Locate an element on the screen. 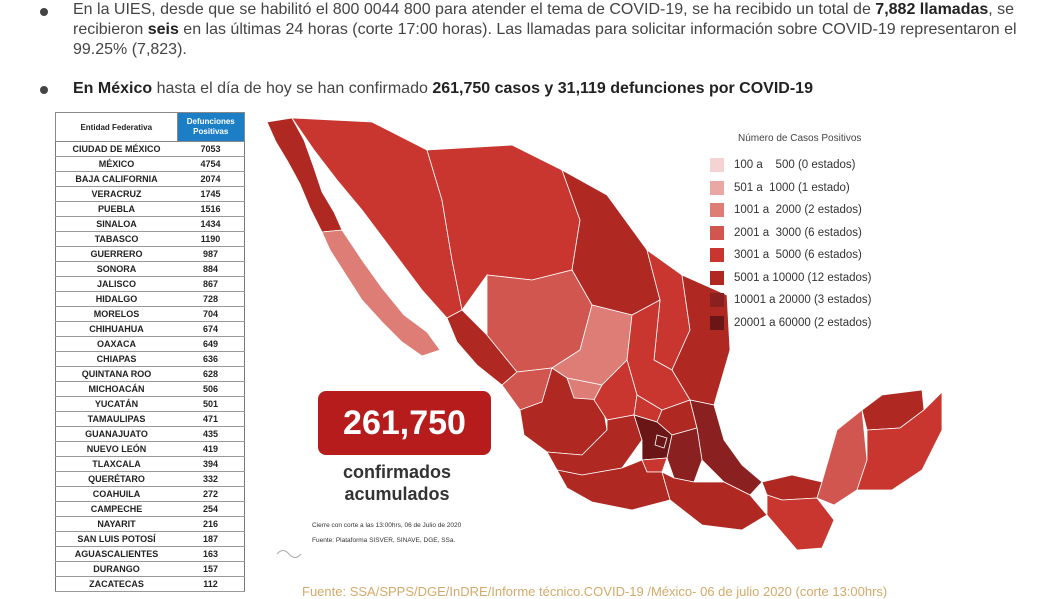 Image resolution: width=1060 pixels, height=599 pixels. death-count: 506 is located at coordinates (211, 389).